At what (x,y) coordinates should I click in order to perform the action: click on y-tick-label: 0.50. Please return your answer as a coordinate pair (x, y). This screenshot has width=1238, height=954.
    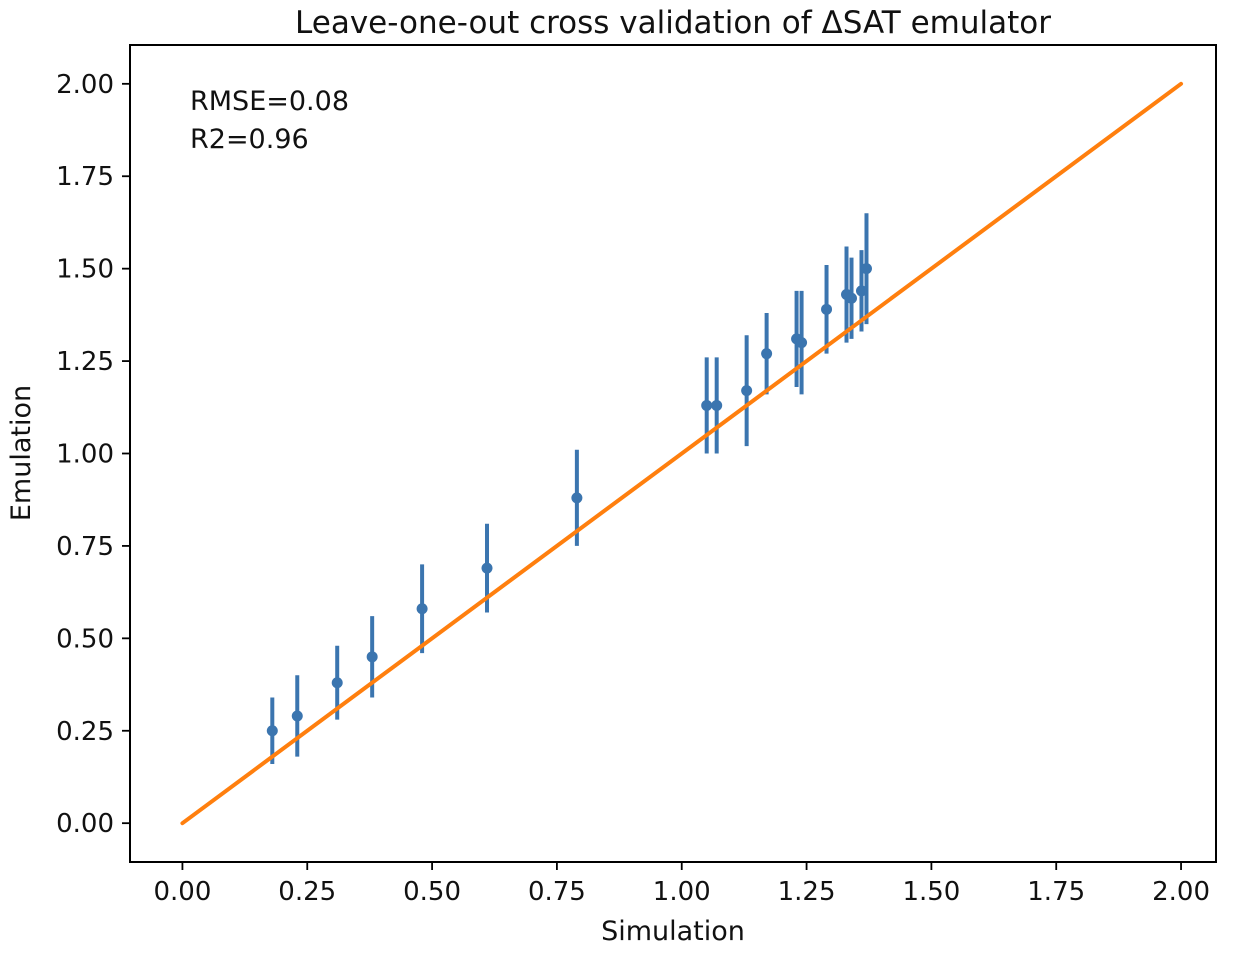
    Looking at the image, I should click on (85, 639).